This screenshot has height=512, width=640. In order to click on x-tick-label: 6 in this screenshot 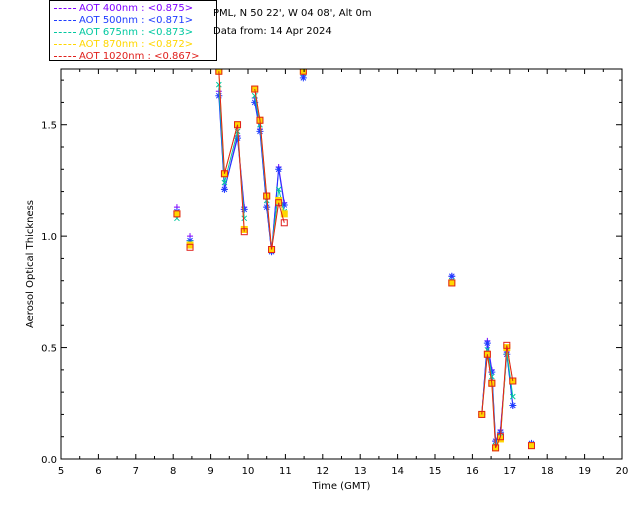, I will do `click(98, 471)`.